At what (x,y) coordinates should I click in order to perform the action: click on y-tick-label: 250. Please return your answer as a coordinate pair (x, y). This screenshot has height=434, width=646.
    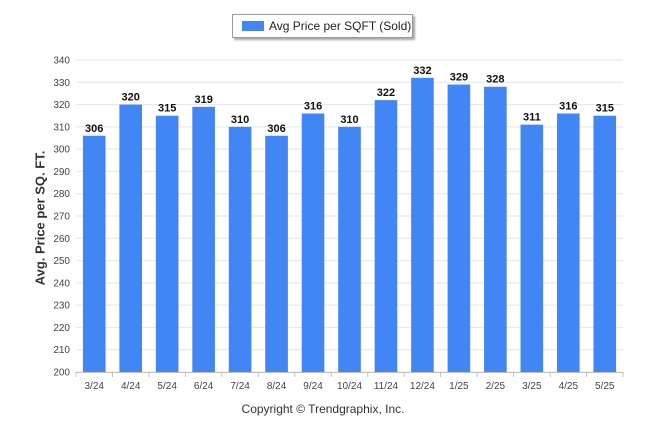
    Looking at the image, I should click on (61, 261).